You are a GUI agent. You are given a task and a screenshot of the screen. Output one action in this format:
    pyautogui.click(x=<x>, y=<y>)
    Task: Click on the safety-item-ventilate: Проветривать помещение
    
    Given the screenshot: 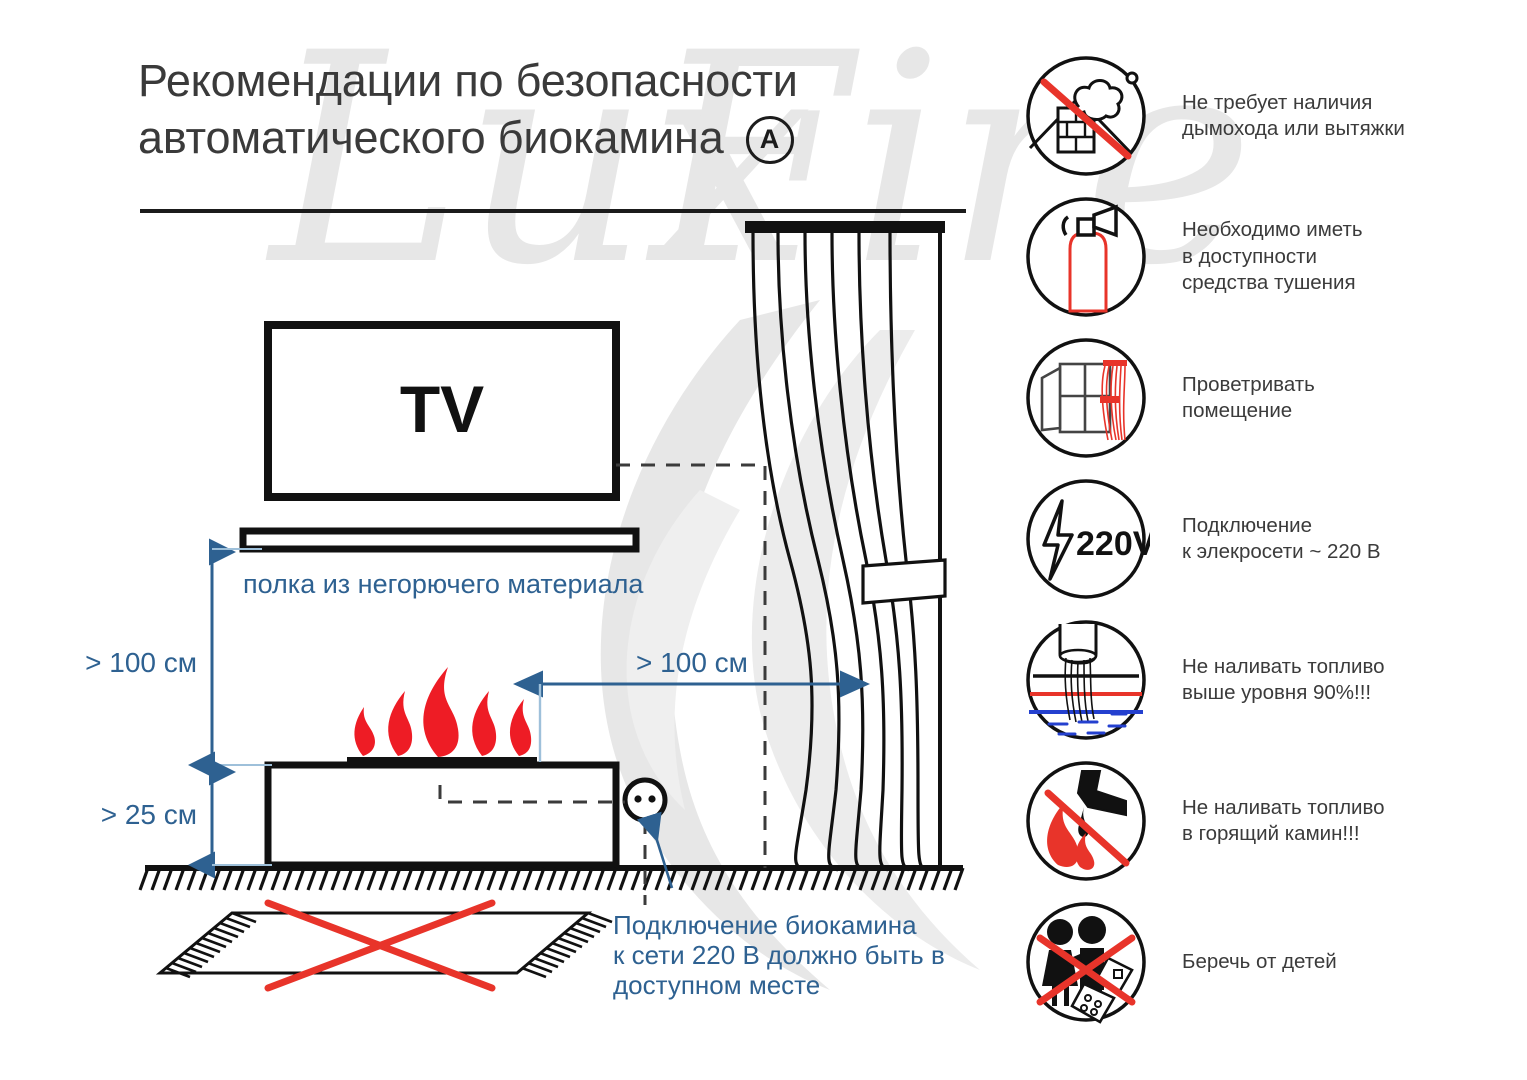 What is the action you would take?
    pyautogui.click(x=1272, y=398)
    